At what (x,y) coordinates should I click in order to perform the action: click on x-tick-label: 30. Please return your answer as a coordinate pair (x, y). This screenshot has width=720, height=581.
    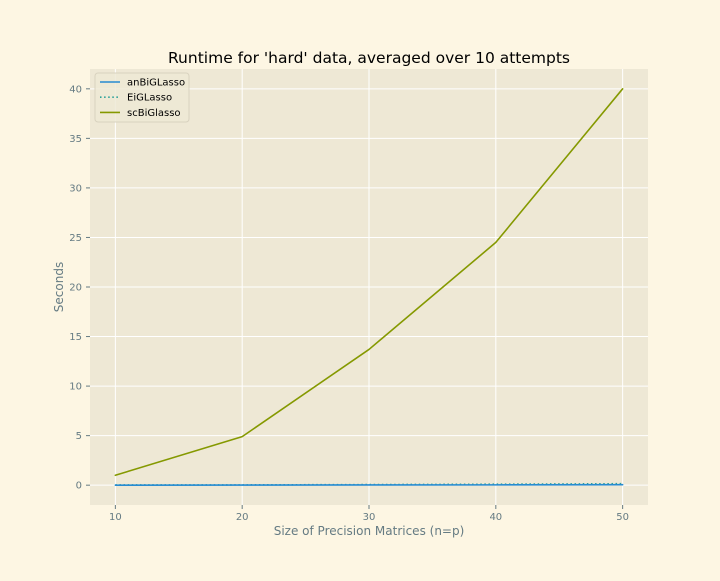
    Looking at the image, I should click on (369, 517).